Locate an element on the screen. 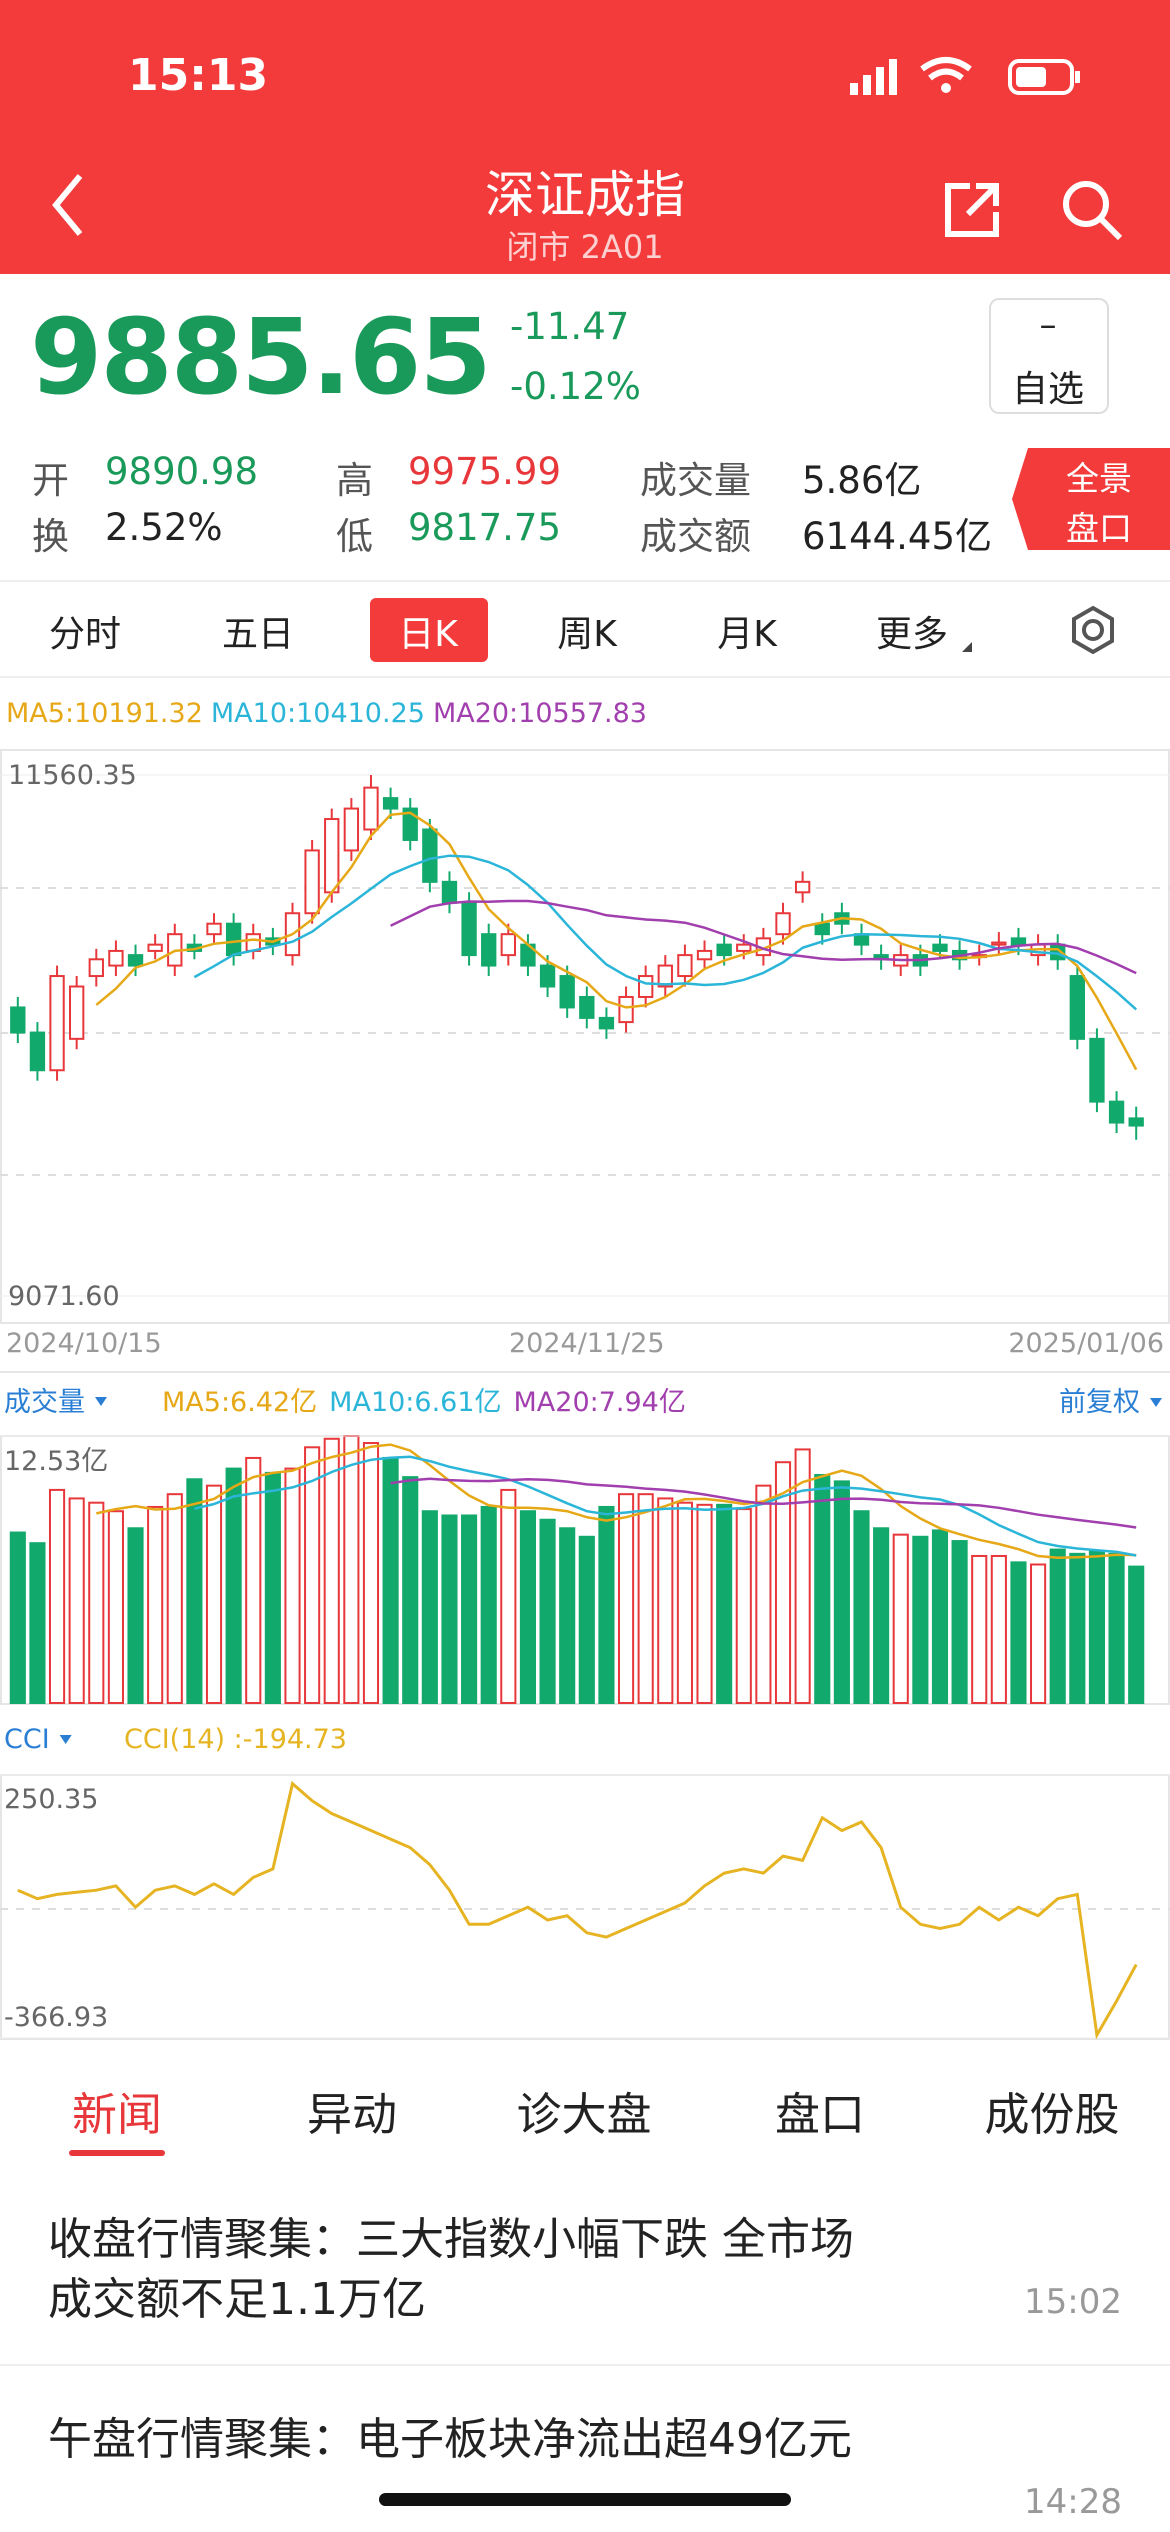 The image size is (1170, 2532). period-tab: 日K is located at coordinates (428, 634).